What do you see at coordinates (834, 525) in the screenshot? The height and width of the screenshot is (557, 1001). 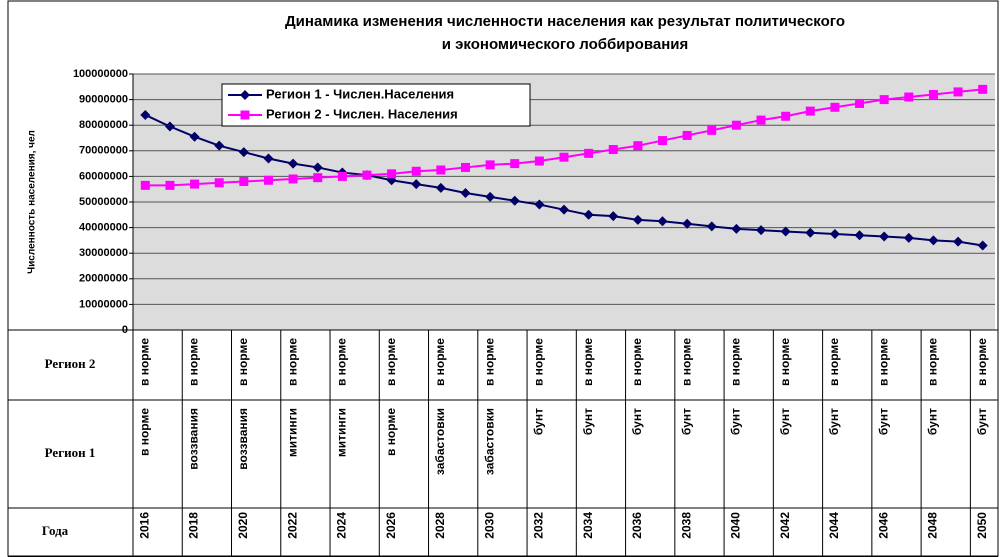 I see `x-tick-label: 2044` at bounding box center [834, 525].